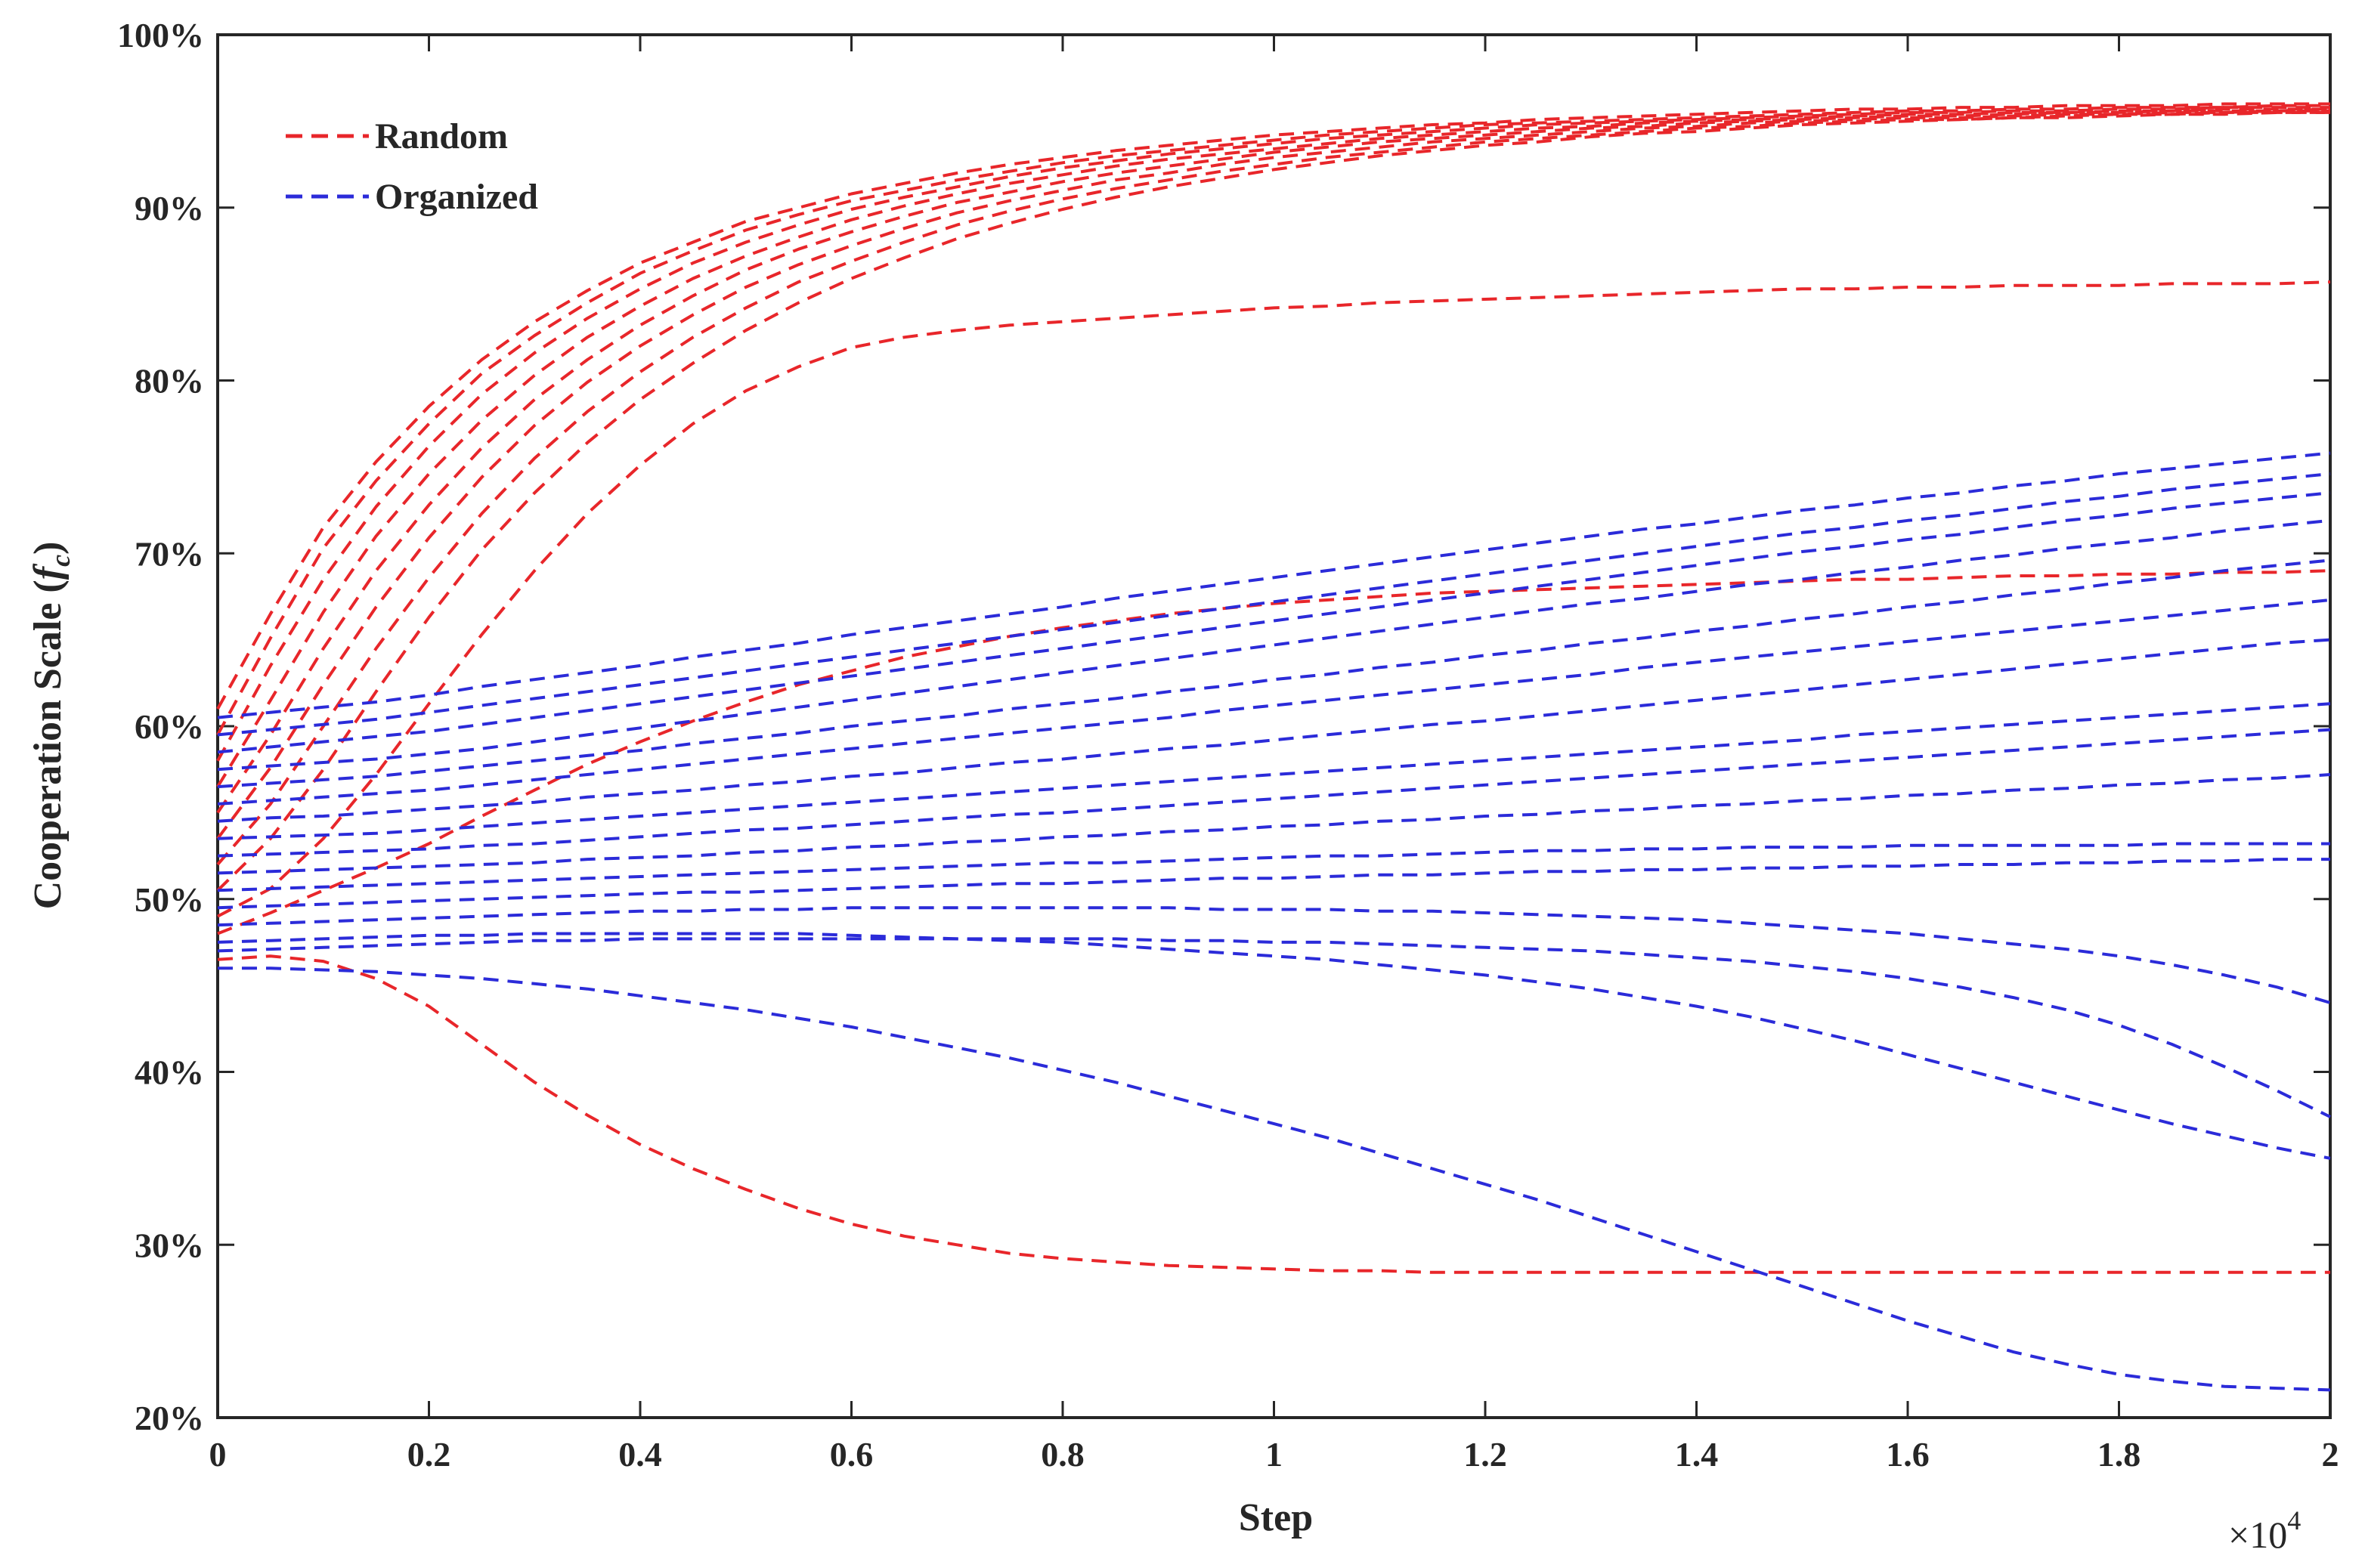 This screenshot has width=2365, height=1568. I want to click on x-tick-label: 1, so click(1274, 1454).